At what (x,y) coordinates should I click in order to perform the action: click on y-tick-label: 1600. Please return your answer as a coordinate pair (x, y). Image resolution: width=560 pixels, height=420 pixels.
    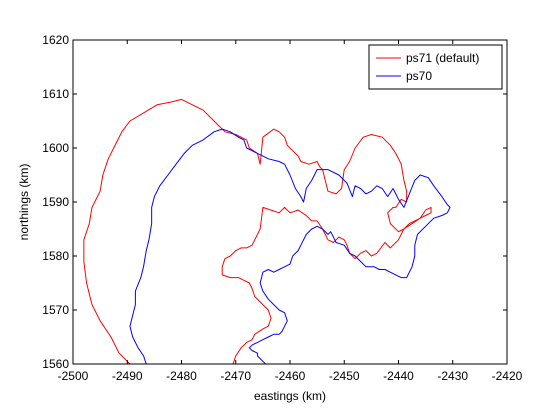
    Looking at the image, I should click on (55, 148).